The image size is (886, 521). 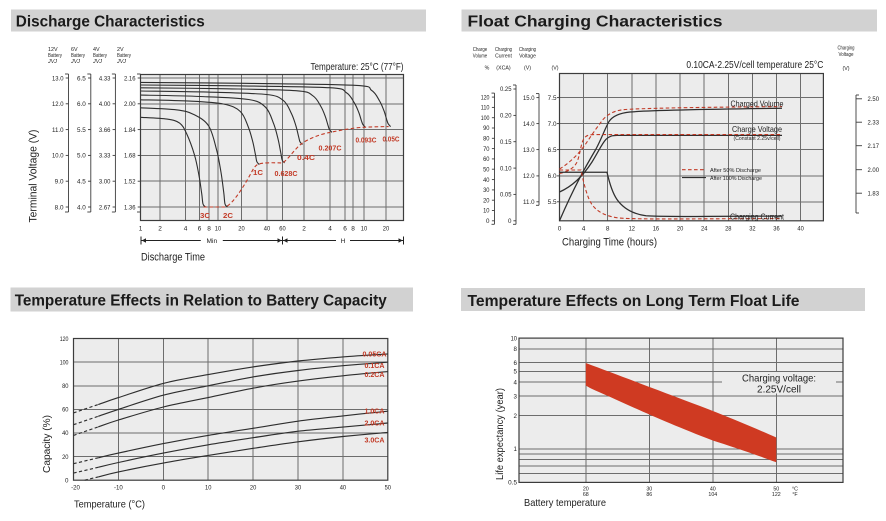 I want to click on svg-text: 3.33, so click(x=105, y=156).